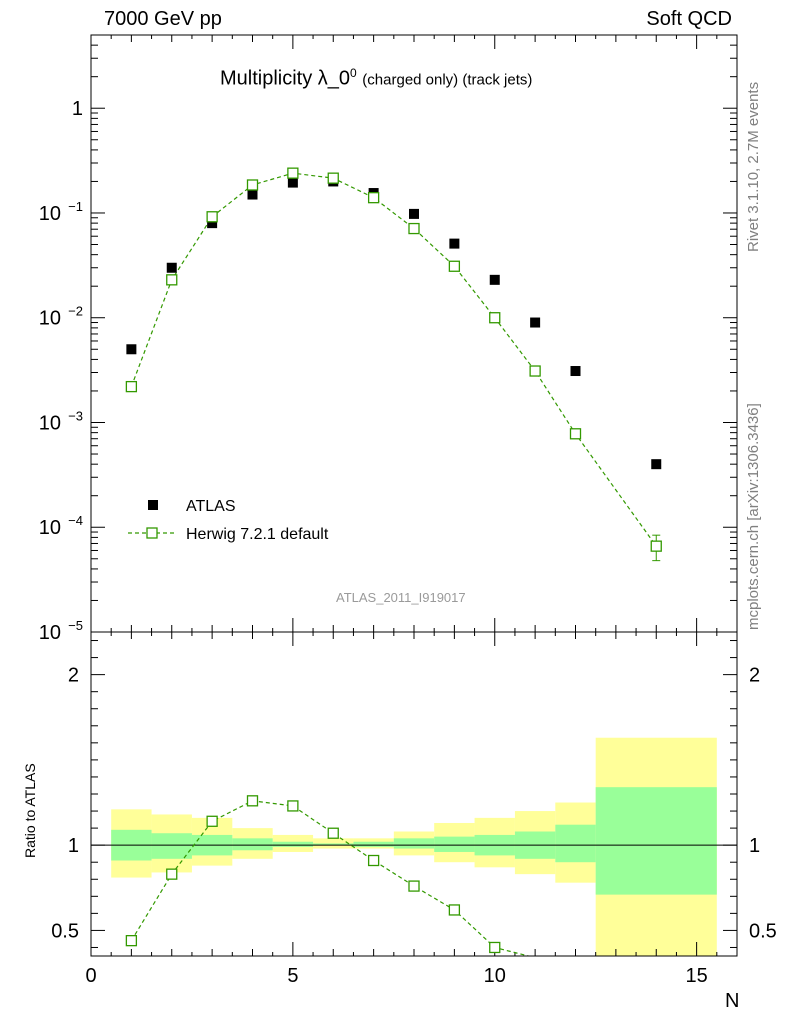  Describe the element at coordinates (163, 19) in the screenshot. I see `header-left-label: 7000 GeV pp` at that location.